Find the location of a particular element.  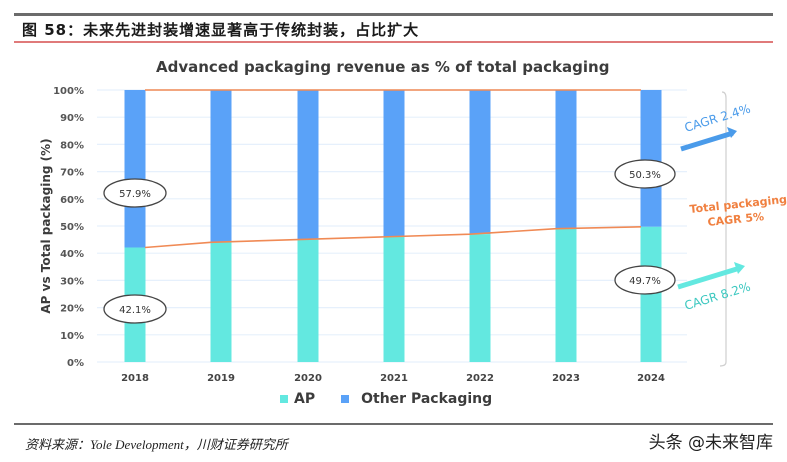

footer-rule is located at coordinates (393, 424).